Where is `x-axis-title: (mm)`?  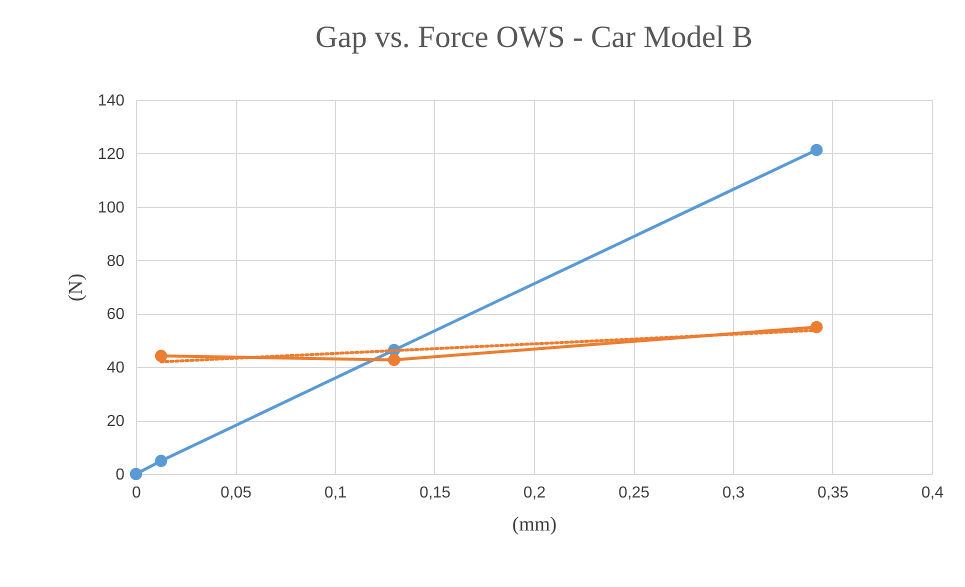 x-axis-title: (mm) is located at coordinates (534, 525).